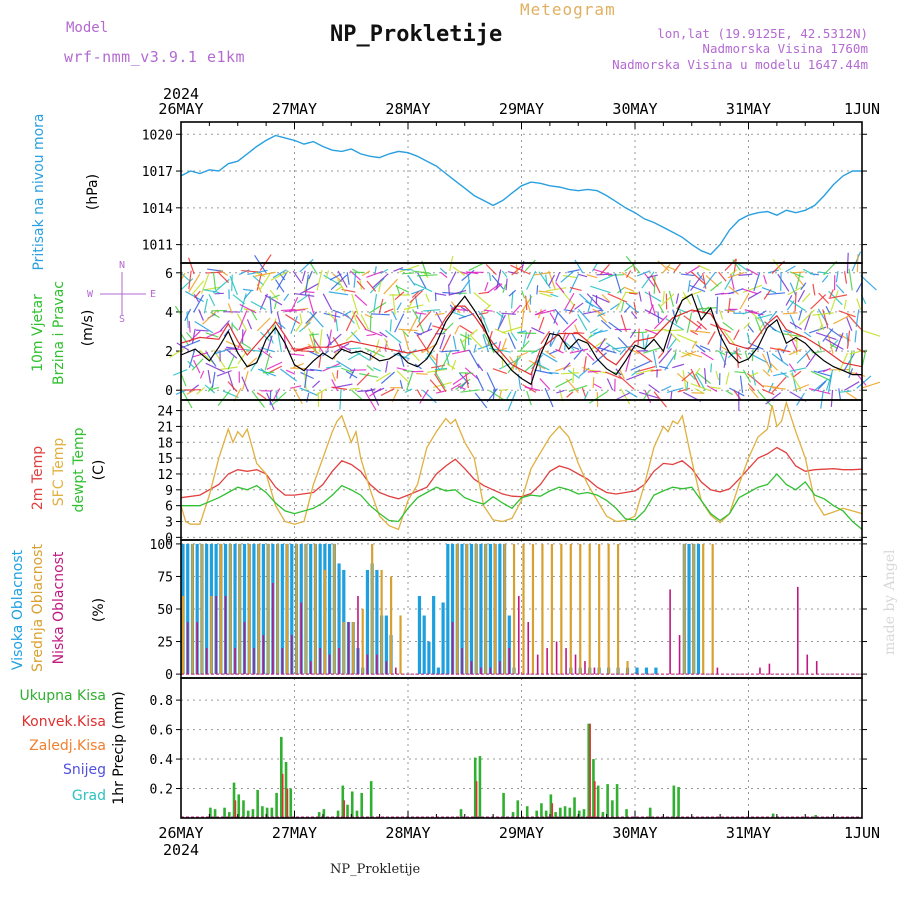 The width and height of the screenshot is (900, 900). What do you see at coordinates (862, 109) in the screenshot?
I see `x-tick-label-top: 1JUN` at bounding box center [862, 109].